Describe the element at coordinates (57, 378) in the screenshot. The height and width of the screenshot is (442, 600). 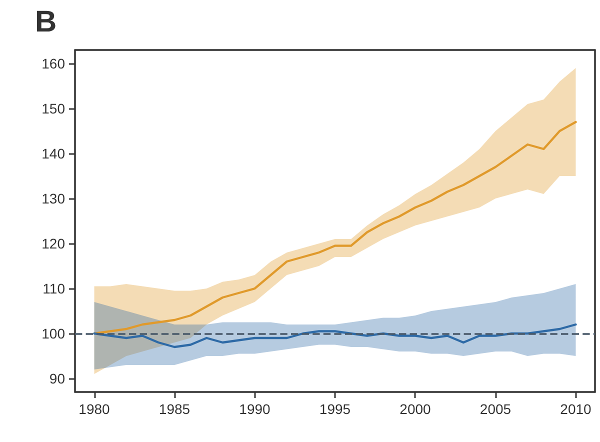
I see `y-tick-label: 90` at that location.